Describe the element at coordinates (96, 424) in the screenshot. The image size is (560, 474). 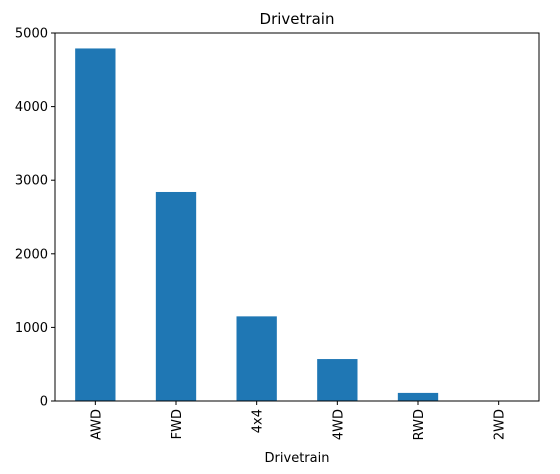
I see `x-tick-label: AWD` at that location.